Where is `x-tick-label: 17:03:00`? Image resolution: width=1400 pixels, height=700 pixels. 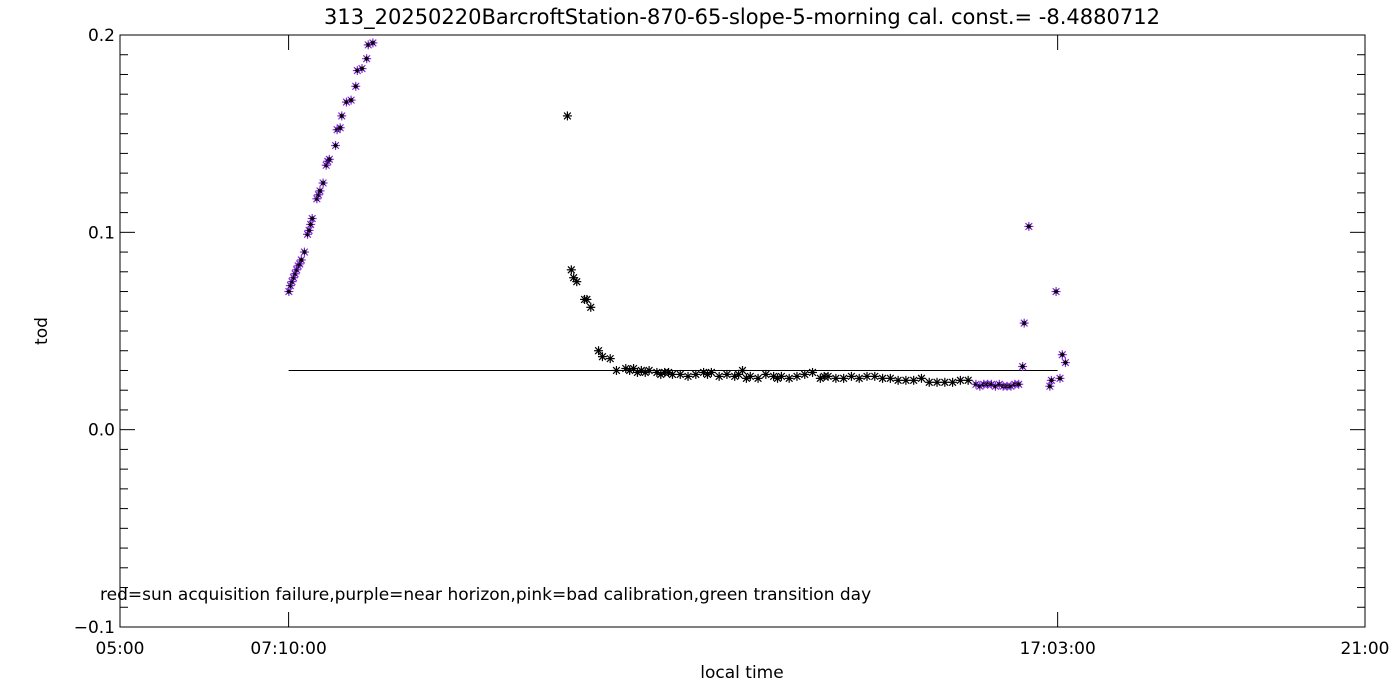
x-tick-label: 17:03:00 is located at coordinates (1057, 649).